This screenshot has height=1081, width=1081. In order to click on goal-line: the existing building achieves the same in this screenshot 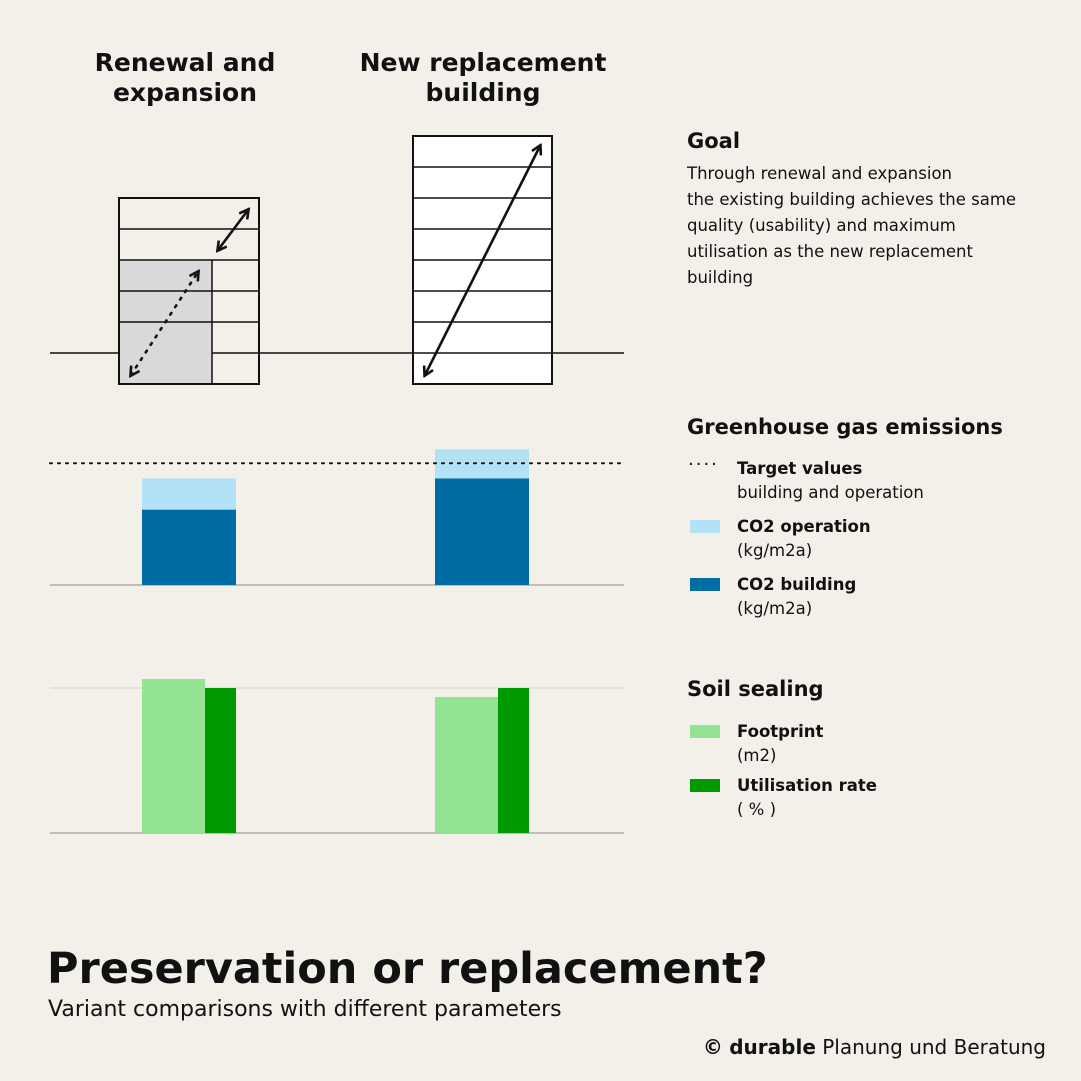, I will do `click(852, 199)`.